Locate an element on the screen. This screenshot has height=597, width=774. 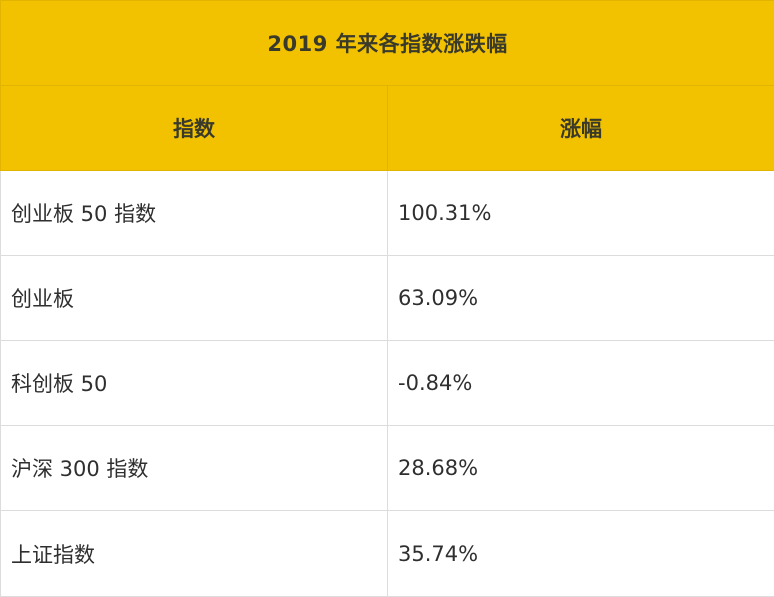
table-header-row: 指数 涨幅 is located at coordinates (387, 128).